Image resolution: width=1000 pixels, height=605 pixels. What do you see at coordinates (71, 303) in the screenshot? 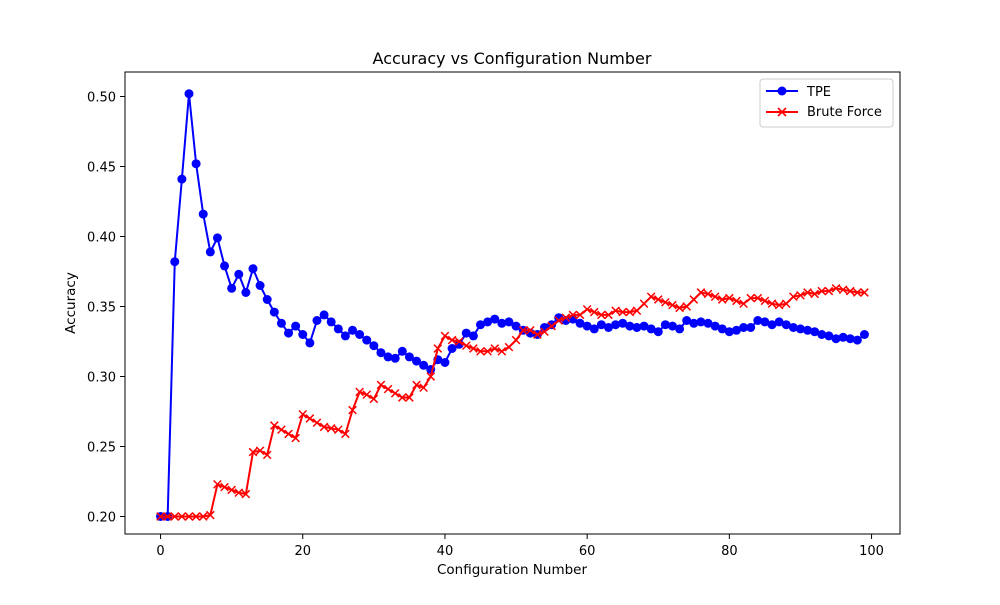
I see `y-axis-label: Accuracy` at bounding box center [71, 303].